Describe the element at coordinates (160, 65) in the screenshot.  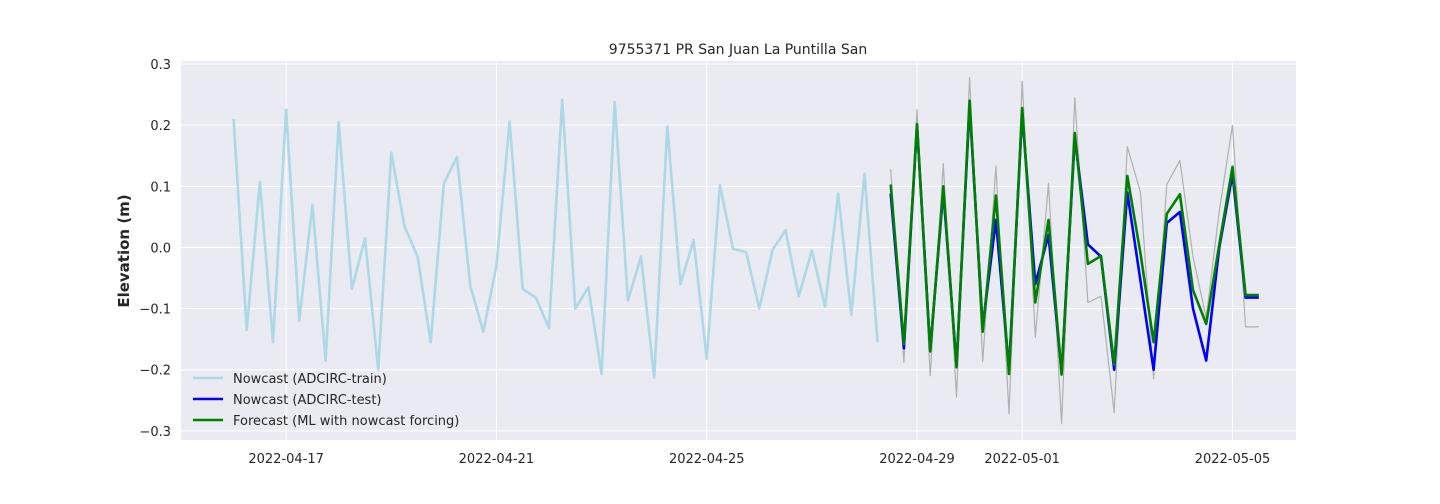
I see `y-tick-label: 0.3` at that location.